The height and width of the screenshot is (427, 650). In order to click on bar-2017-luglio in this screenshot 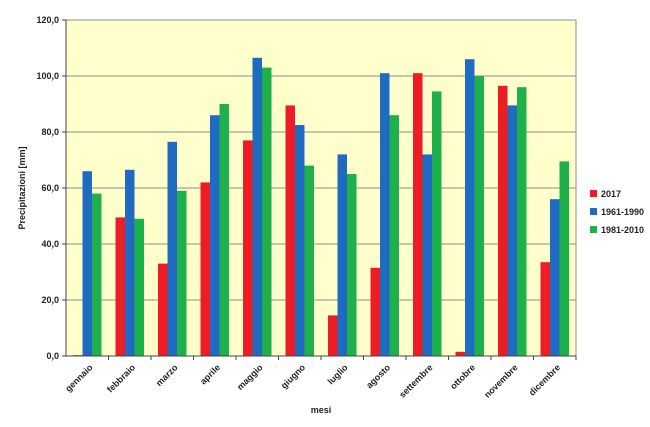, I will do `click(333, 335)`.